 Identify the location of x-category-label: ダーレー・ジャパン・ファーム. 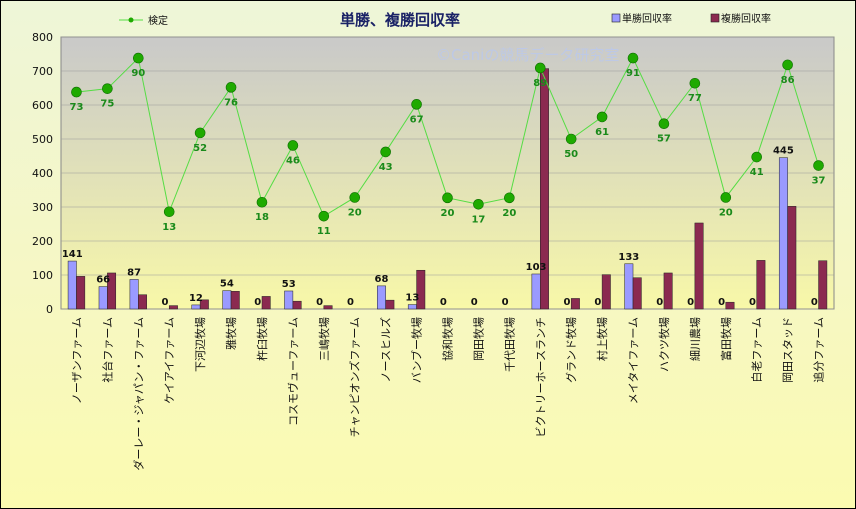
(138, 394).